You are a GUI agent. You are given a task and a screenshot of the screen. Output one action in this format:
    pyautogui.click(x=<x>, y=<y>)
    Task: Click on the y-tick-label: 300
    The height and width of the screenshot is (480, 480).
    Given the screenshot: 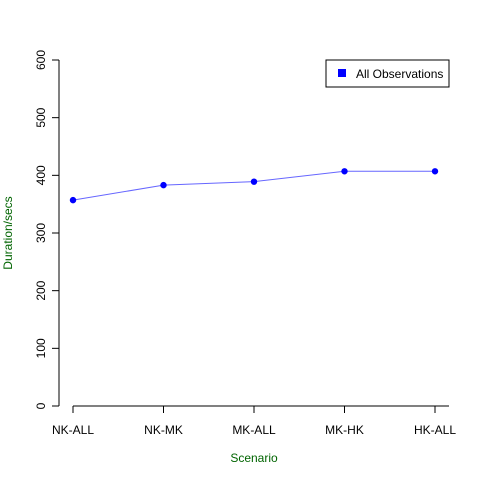 What is the action you would take?
    pyautogui.click(x=41, y=233)
    